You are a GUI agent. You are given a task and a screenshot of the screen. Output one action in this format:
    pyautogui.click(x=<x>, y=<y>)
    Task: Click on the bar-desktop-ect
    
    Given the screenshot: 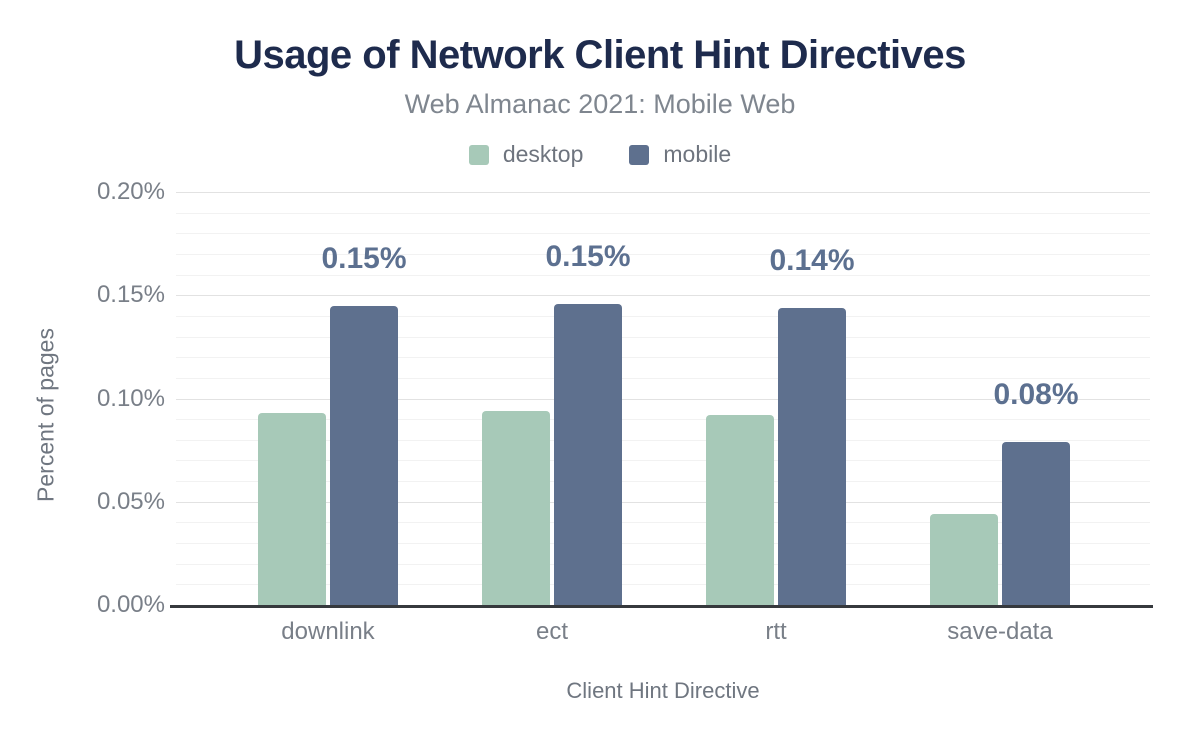 What is the action you would take?
    pyautogui.click(x=516, y=508)
    